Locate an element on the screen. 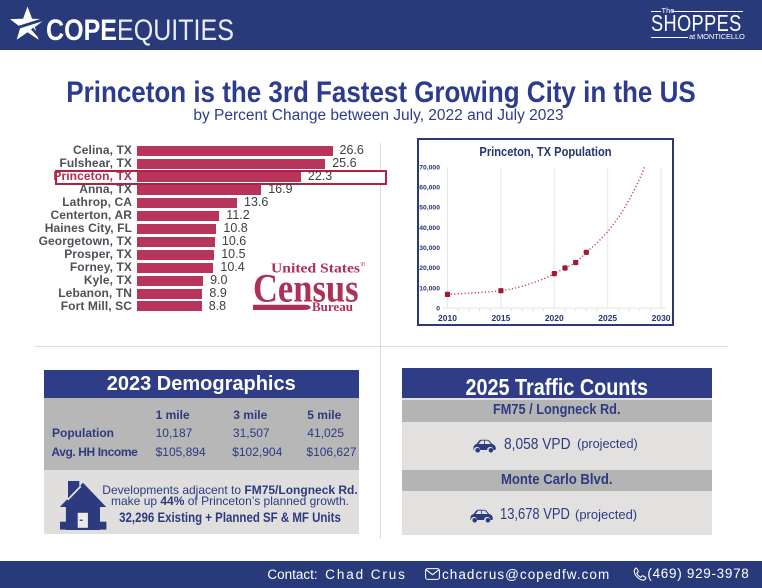 The image size is (762, 588). svg-text: 30,000 is located at coordinates (429, 248).